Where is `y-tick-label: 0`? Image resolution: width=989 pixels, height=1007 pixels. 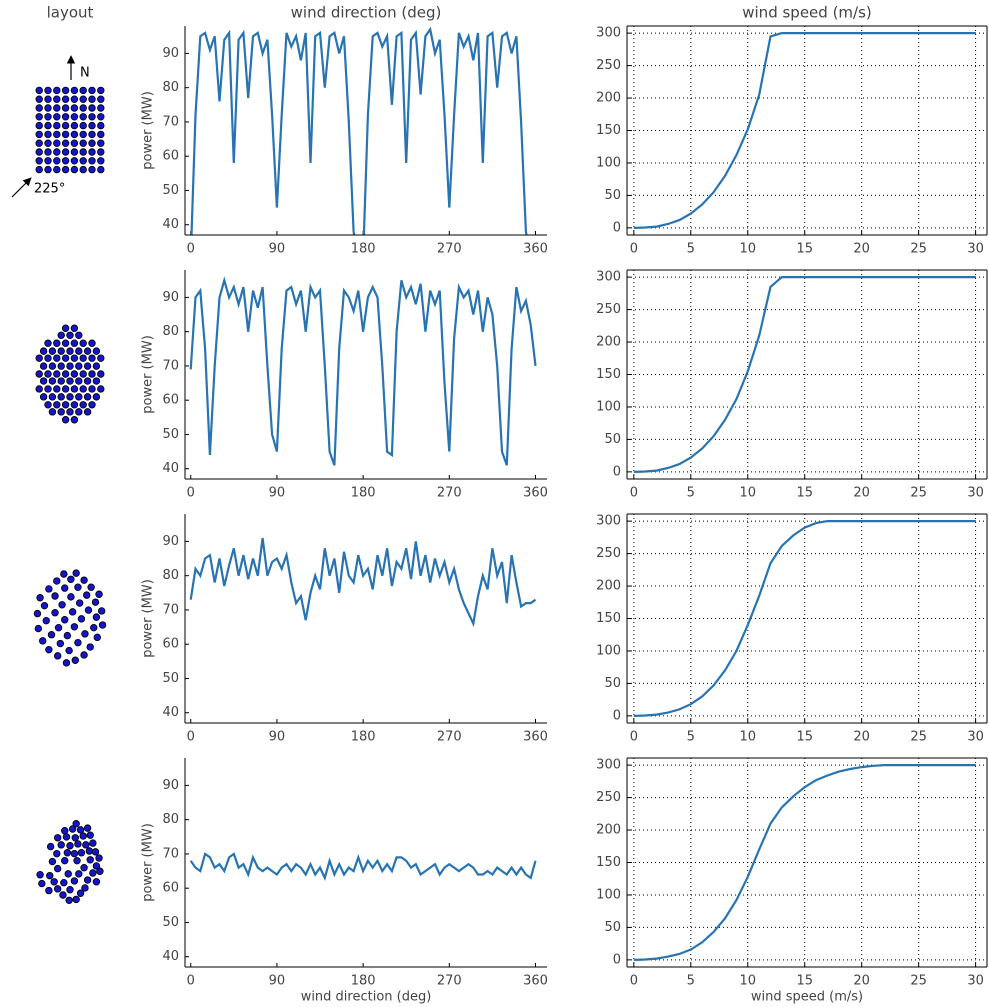
y-tick-label: 0 is located at coordinates (617, 959).